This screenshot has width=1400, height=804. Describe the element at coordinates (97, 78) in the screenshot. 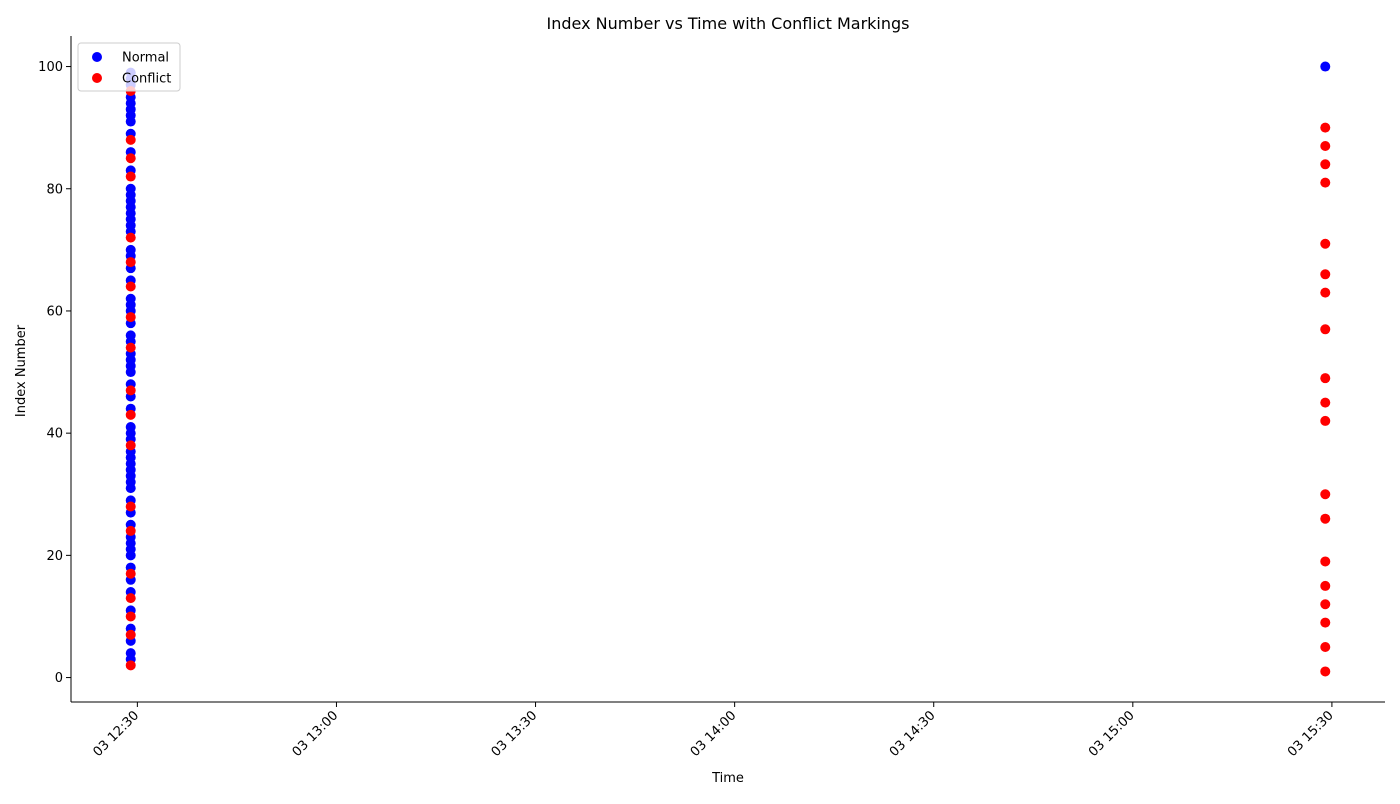

I see `legend-marker-conflict` at that location.